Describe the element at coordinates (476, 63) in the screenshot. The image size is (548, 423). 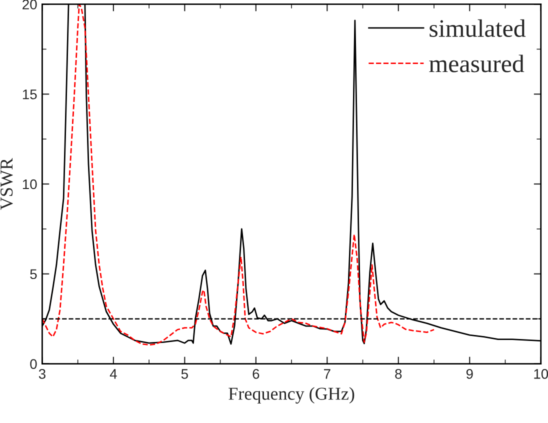
I see `legend-label: measured` at that location.